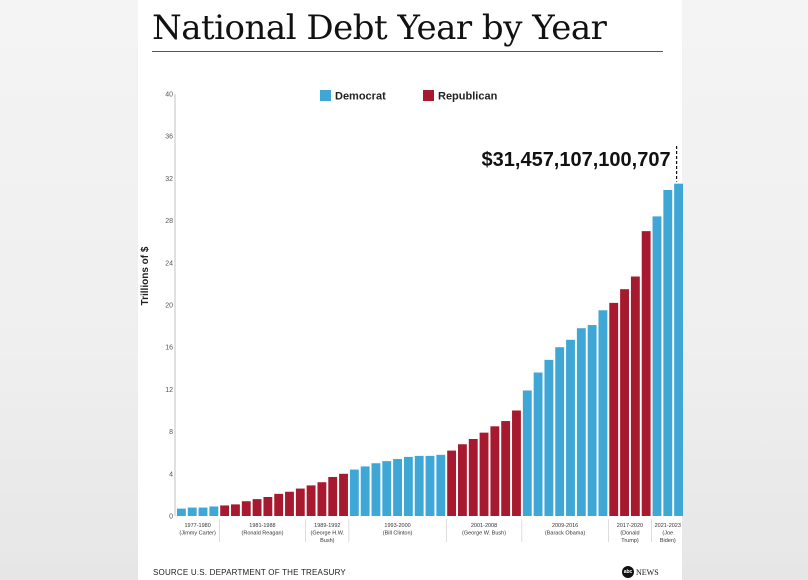 The image size is (808, 580). Describe the element at coordinates (145, 275) in the screenshot. I see `y-axis-label: Trillions of $` at that location.